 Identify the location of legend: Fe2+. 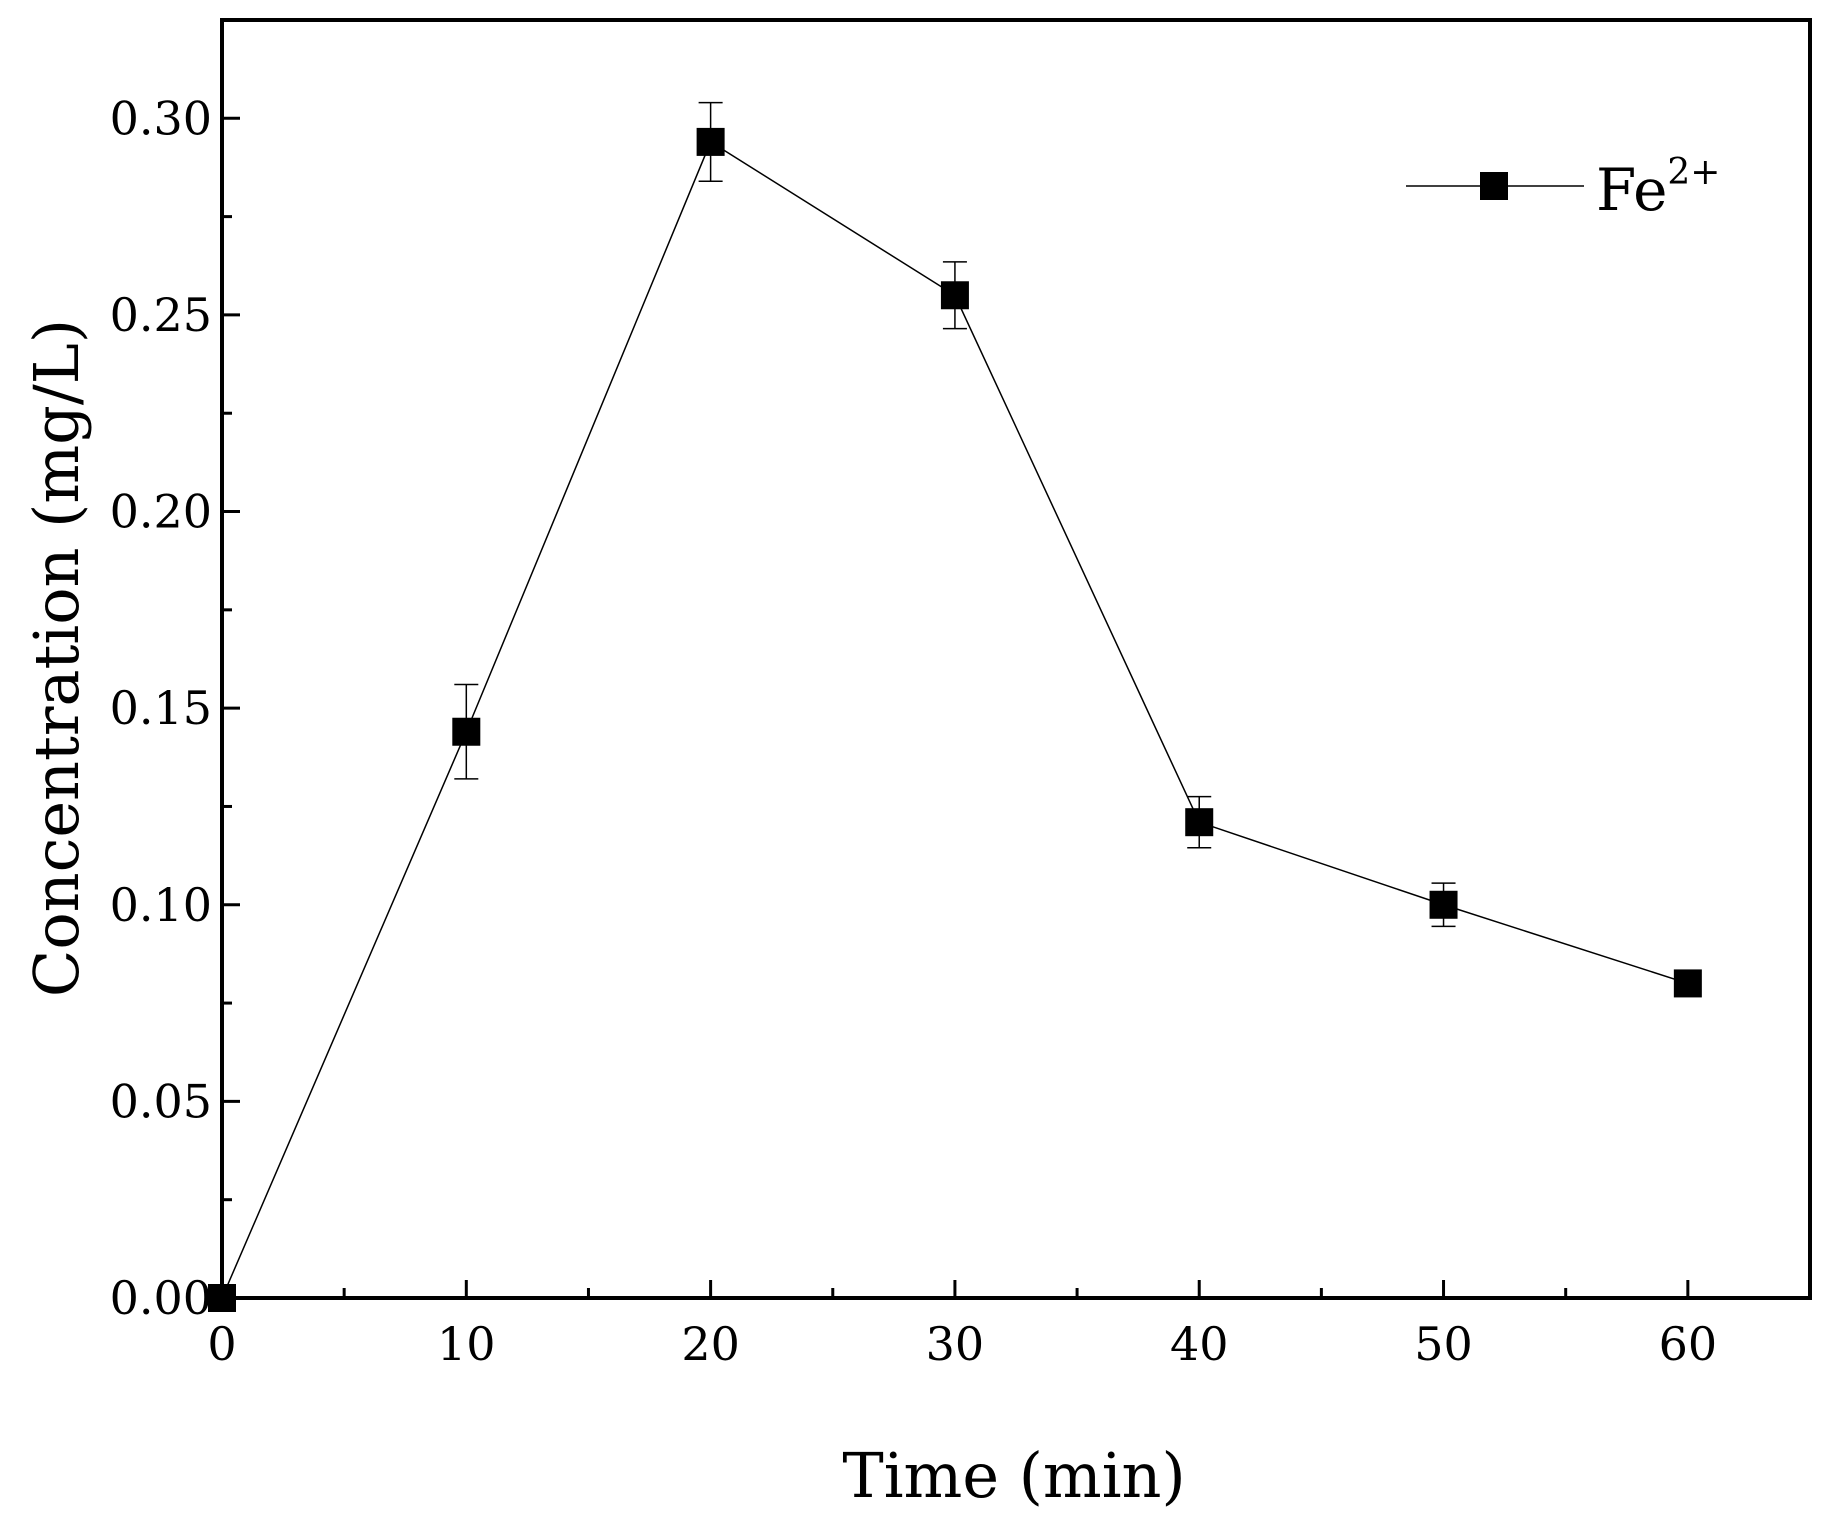
(1563, 188).